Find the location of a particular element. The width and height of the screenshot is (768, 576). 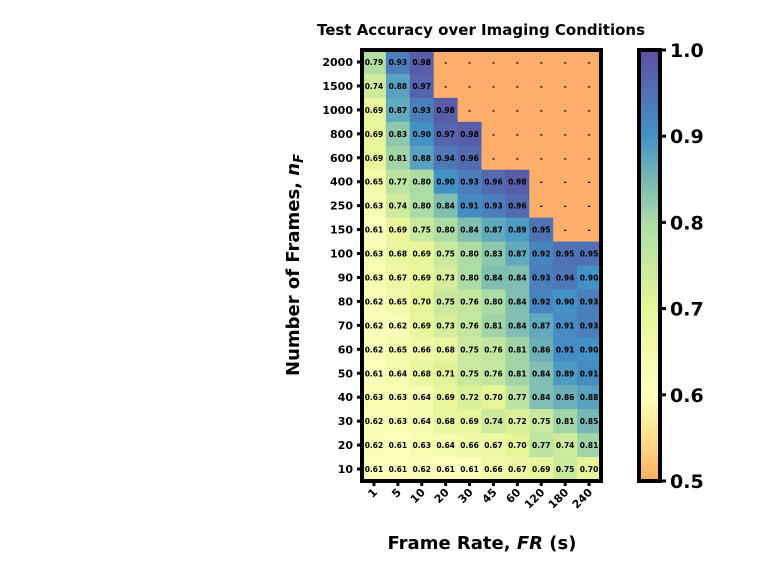

cell-value-label: 0.83 is located at coordinates (398, 134).